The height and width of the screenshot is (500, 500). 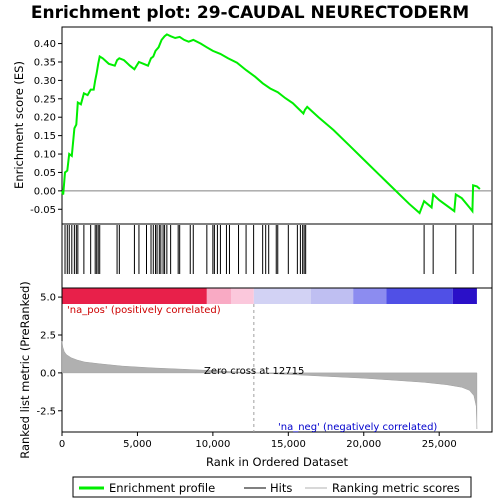 What do you see at coordinates (277, 462) in the screenshot?
I see `metric-x-label: Rank in Ordered Dataset` at bounding box center [277, 462].